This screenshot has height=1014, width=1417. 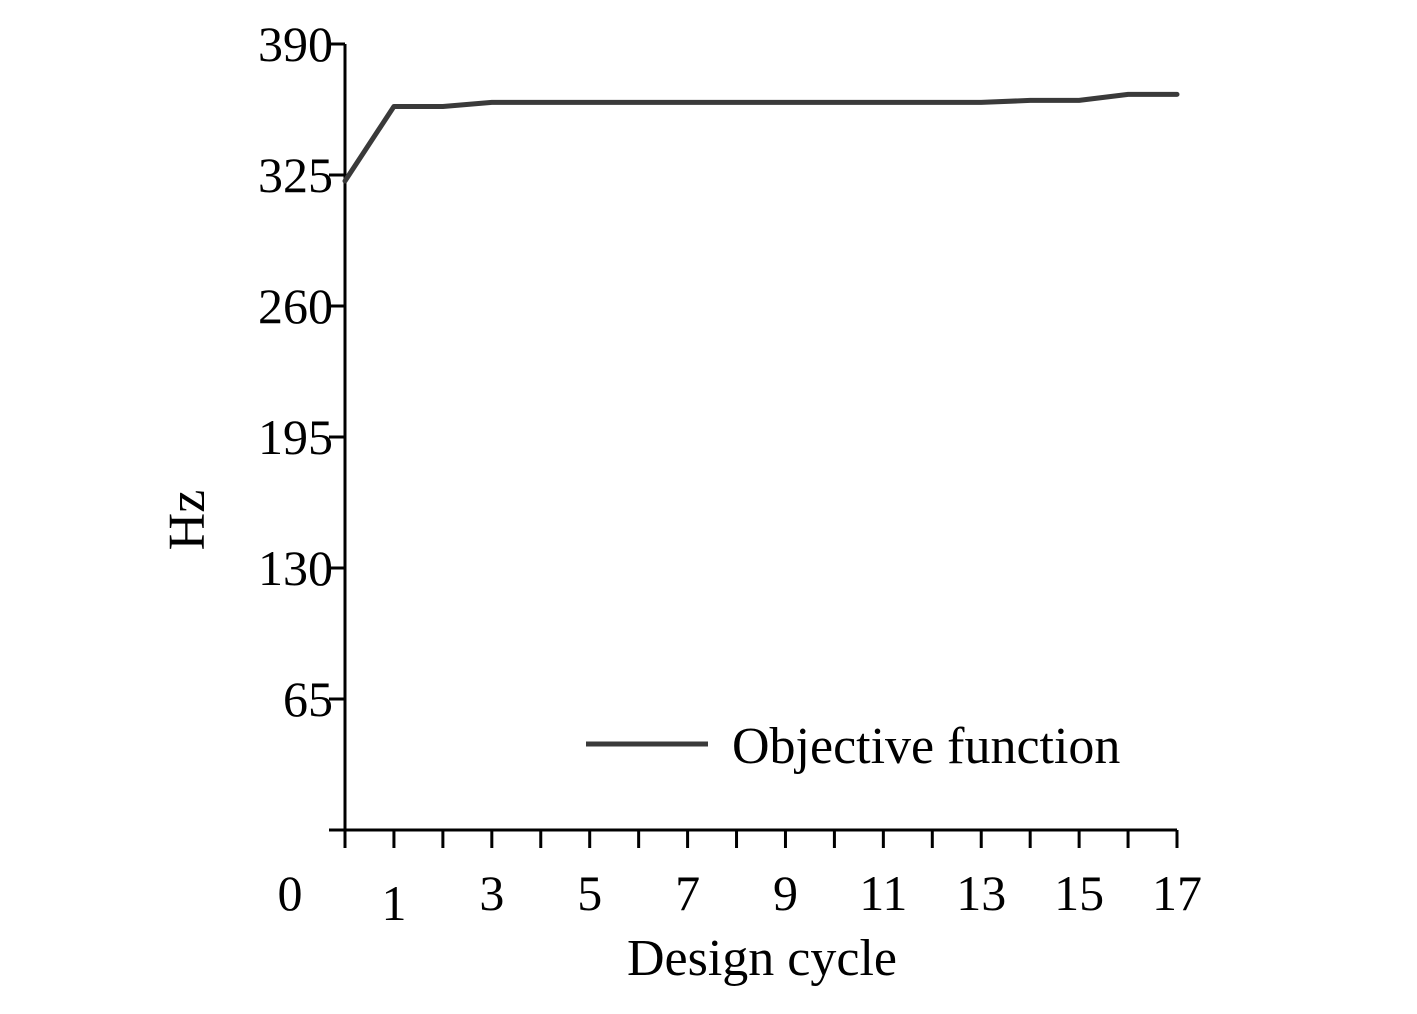 I want to click on legend: Objective function, so click(x=853, y=746).